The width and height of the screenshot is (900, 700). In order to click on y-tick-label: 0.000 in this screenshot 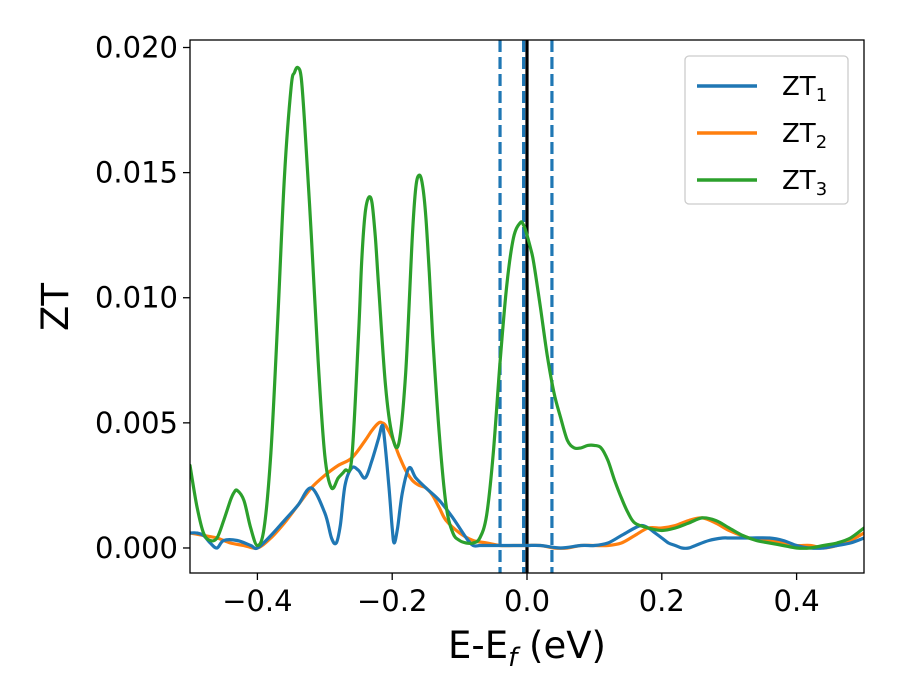, I will do `click(136, 548)`.